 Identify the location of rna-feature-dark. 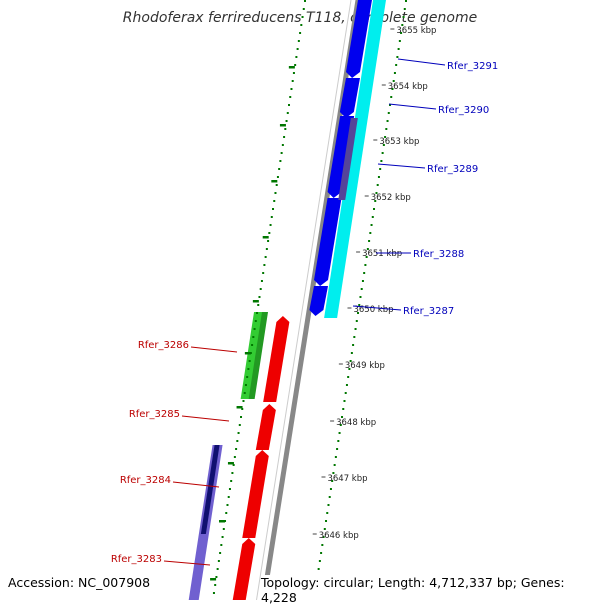
(258, 355).